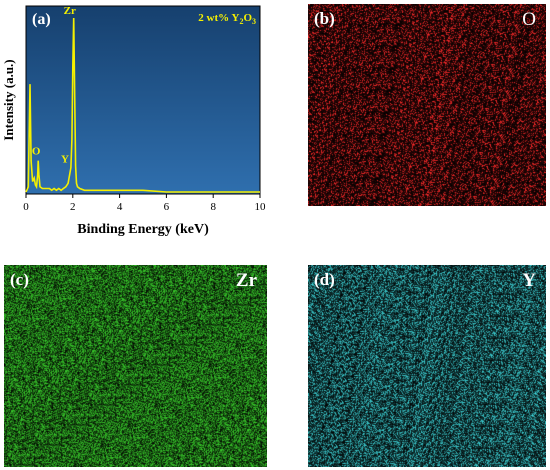  What do you see at coordinates (73, 207) in the screenshot?
I see `x-tick-label: 2` at bounding box center [73, 207].